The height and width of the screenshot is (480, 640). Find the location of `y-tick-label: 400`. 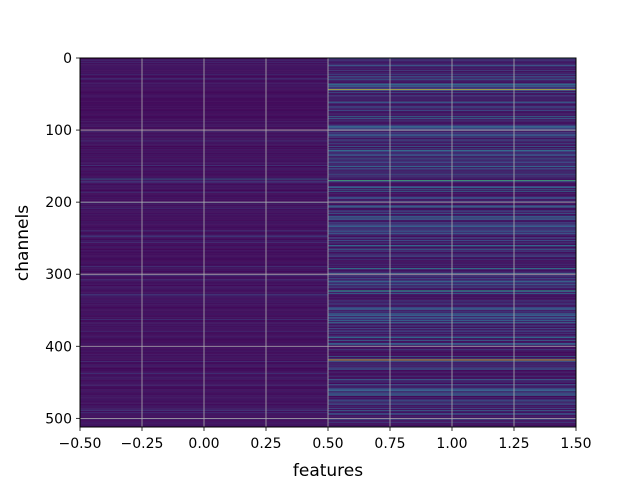

y-tick-label: 400 is located at coordinates (58, 347).